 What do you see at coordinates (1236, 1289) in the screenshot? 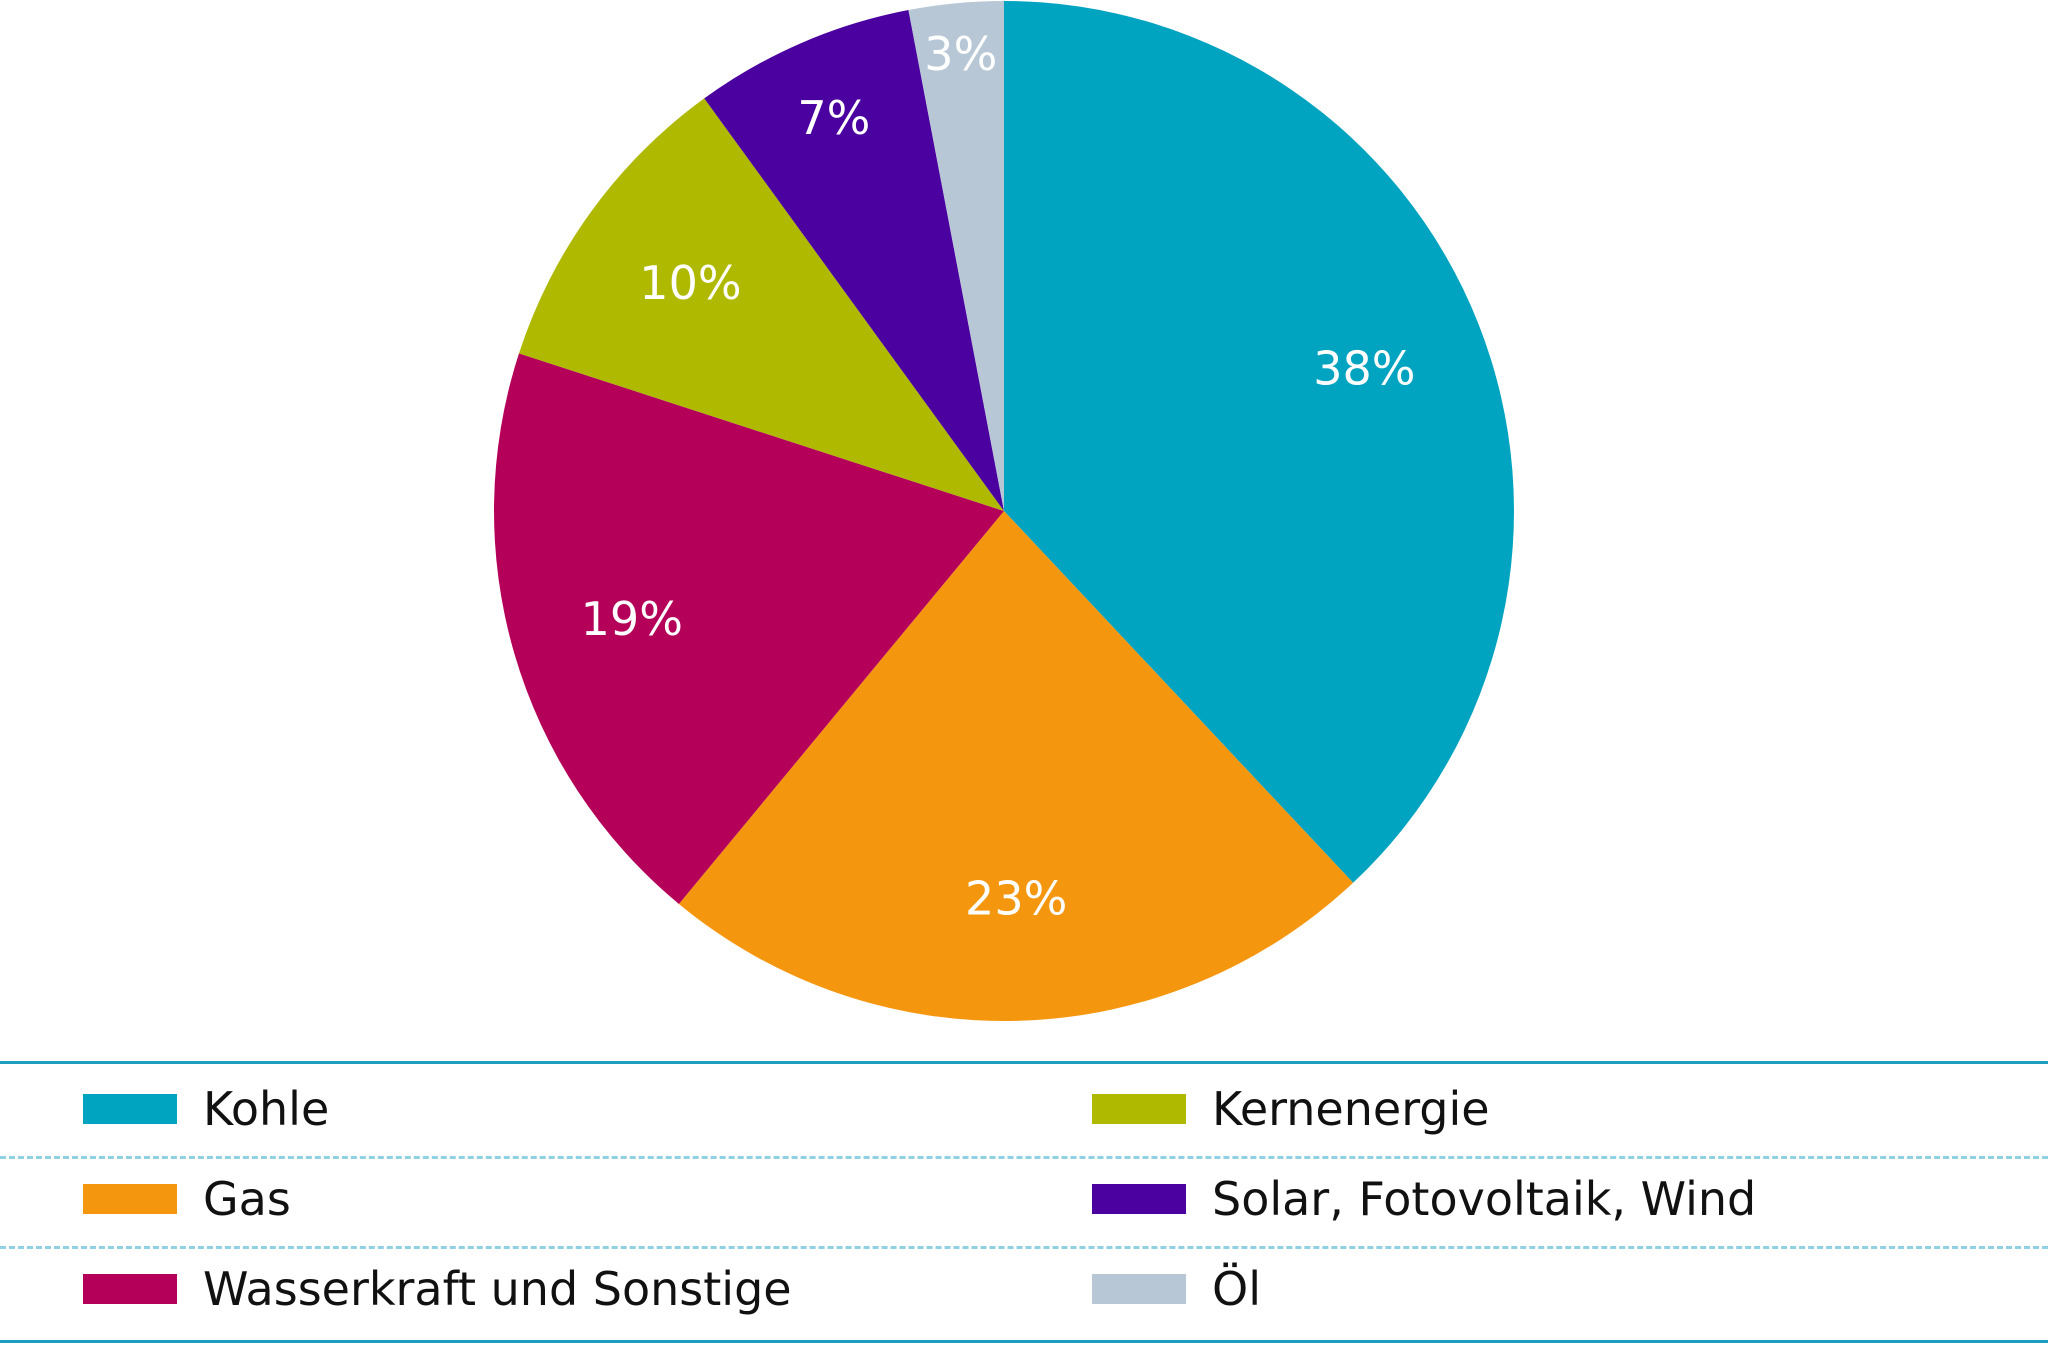
I see `legend-label: Öl` at bounding box center [1236, 1289].